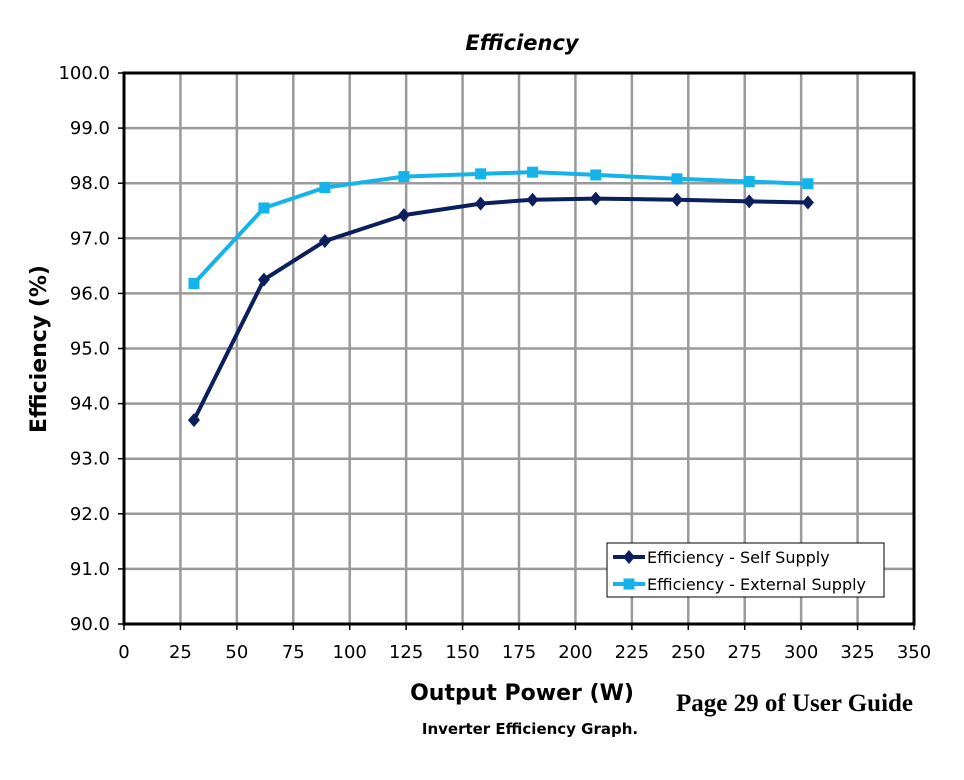 The height and width of the screenshot is (780, 964). I want to click on x-axis-ticks: 0 25 50 75 100 125 150 175 200 225 250 275 300 325 350, so click(524, 643).